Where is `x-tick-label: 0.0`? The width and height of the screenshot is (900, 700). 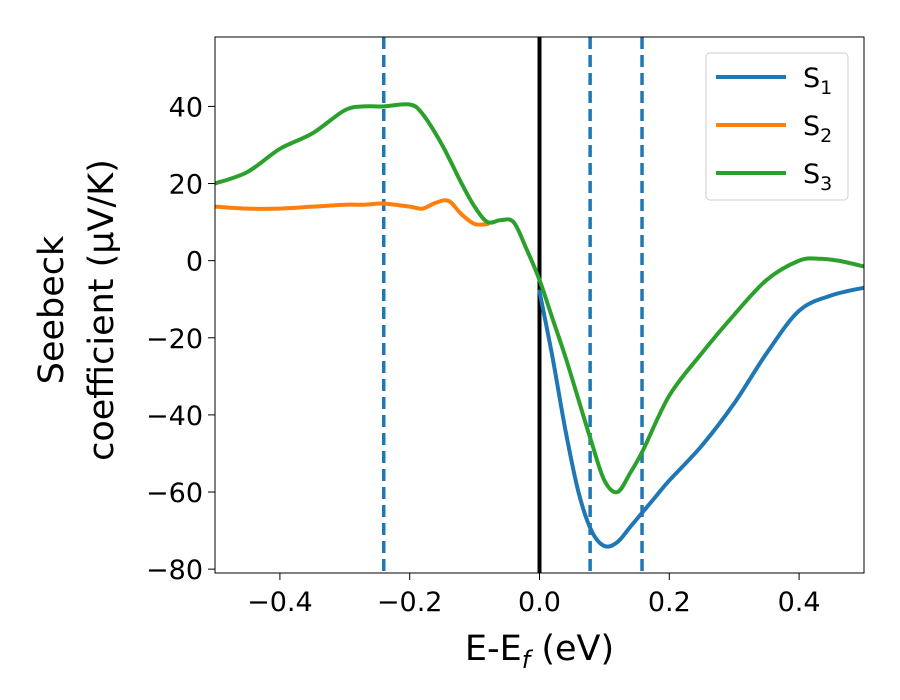
x-tick-label: 0.0 is located at coordinates (539, 602).